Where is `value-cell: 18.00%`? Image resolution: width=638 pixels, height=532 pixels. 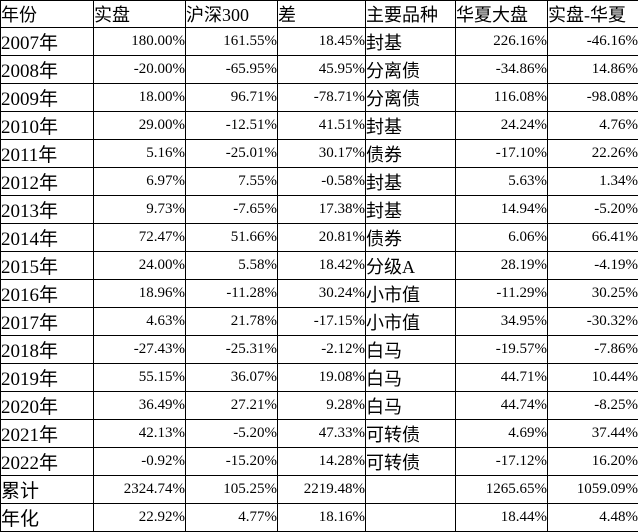 value-cell: 18.00% is located at coordinates (140, 98).